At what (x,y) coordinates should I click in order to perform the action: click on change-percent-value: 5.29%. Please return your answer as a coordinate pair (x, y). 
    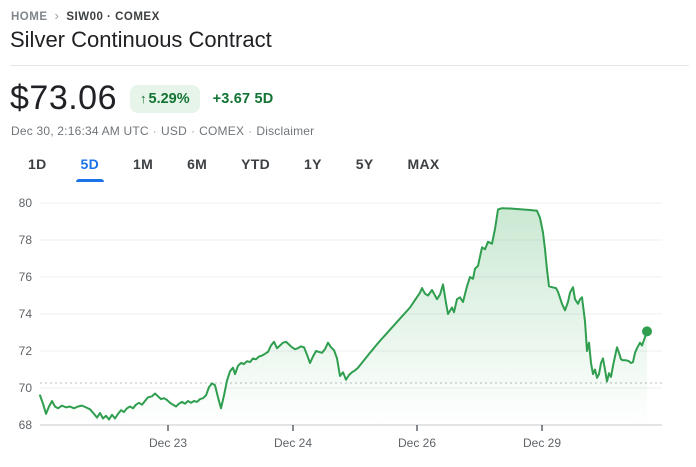
    Looking at the image, I should click on (169, 98).